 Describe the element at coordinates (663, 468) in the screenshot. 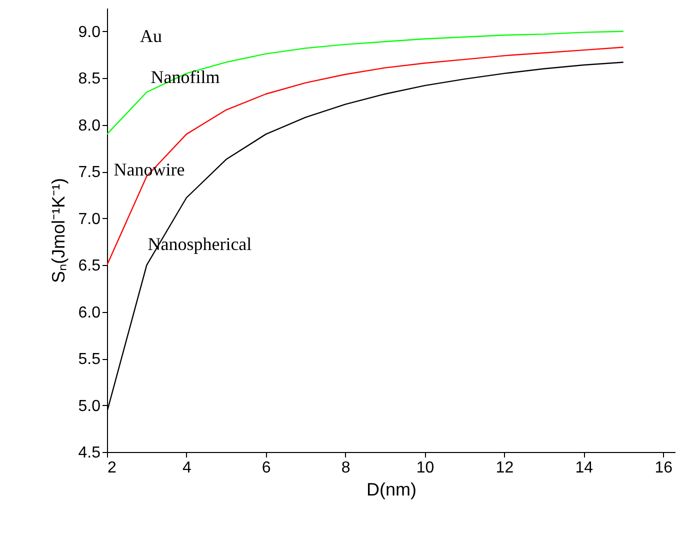

I see `x-tick-label: 16` at that location.